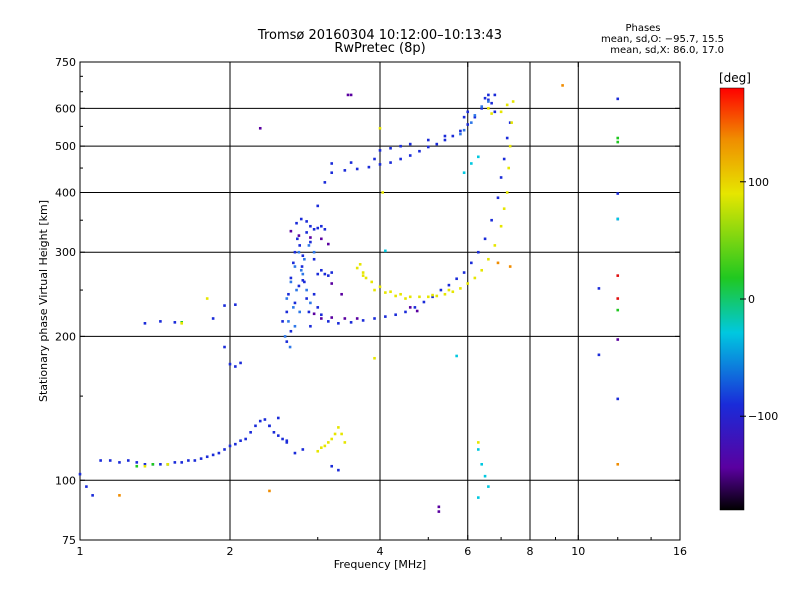  I want to click on chart-title: Tromsø 20160304 10:12:00–10:13:43, so click(379, 35).